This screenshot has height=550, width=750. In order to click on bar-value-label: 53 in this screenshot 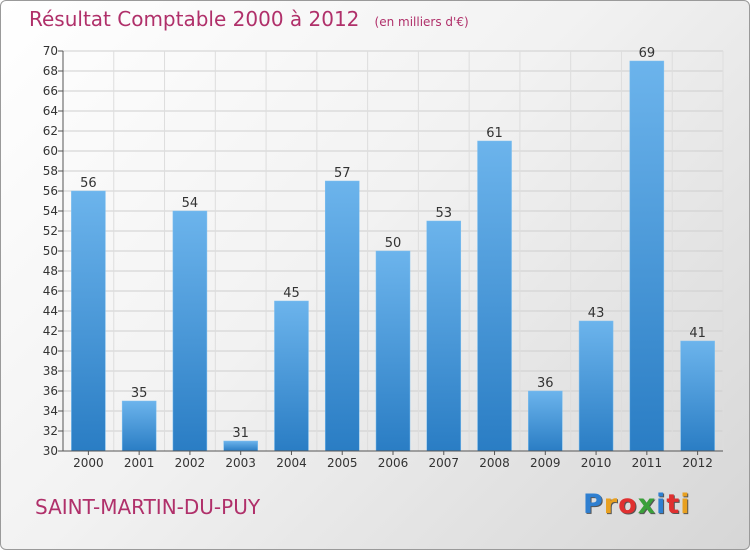, I will do `click(443, 213)`.